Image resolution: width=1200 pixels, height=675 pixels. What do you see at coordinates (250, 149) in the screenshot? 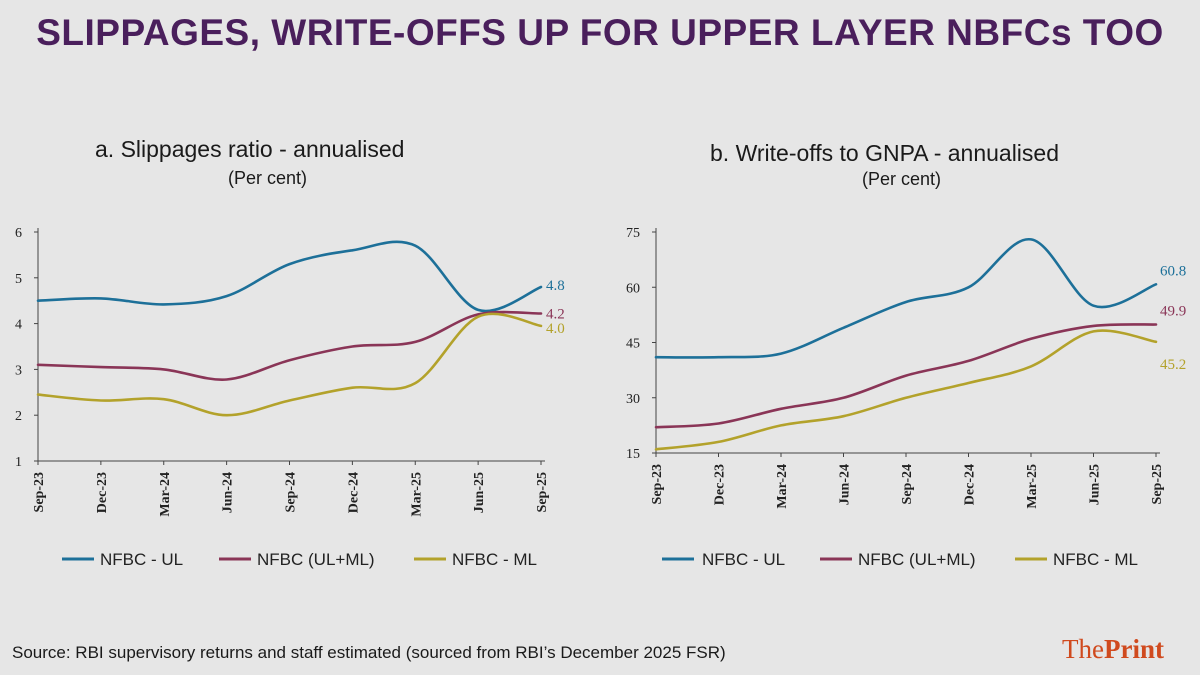
I see `chart-a-title: a. Slippages ratio - annualised` at bounding box center [250, 149].